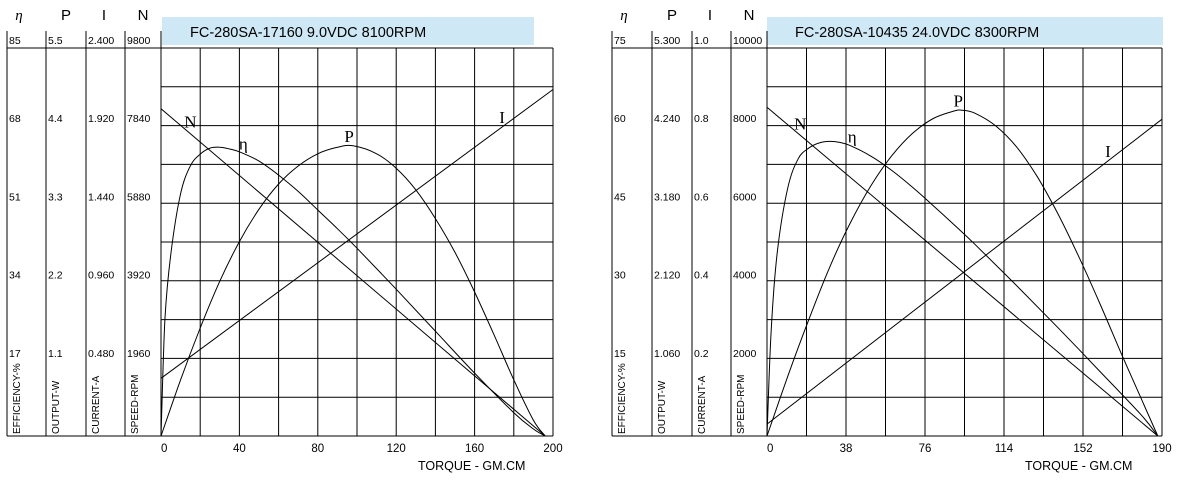 Image resolution: width=1187 pixels, height=496 pixels. I want to click on y-tick-label: 10000, so click(747, 41).